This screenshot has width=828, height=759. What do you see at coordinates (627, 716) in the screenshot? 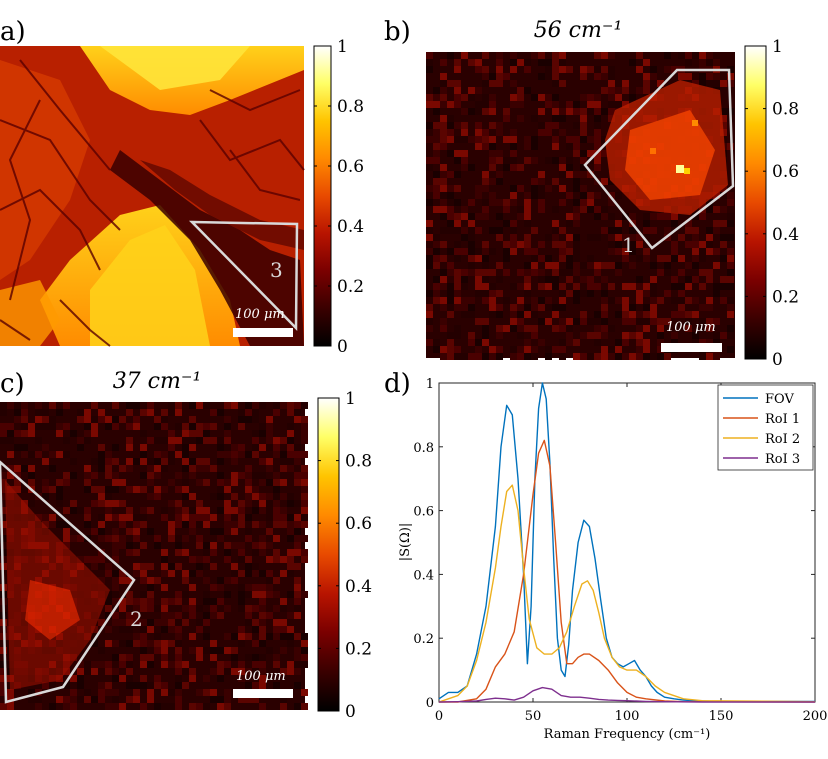
I see `x-tick-label: 100` at bounding box center [627, 716].